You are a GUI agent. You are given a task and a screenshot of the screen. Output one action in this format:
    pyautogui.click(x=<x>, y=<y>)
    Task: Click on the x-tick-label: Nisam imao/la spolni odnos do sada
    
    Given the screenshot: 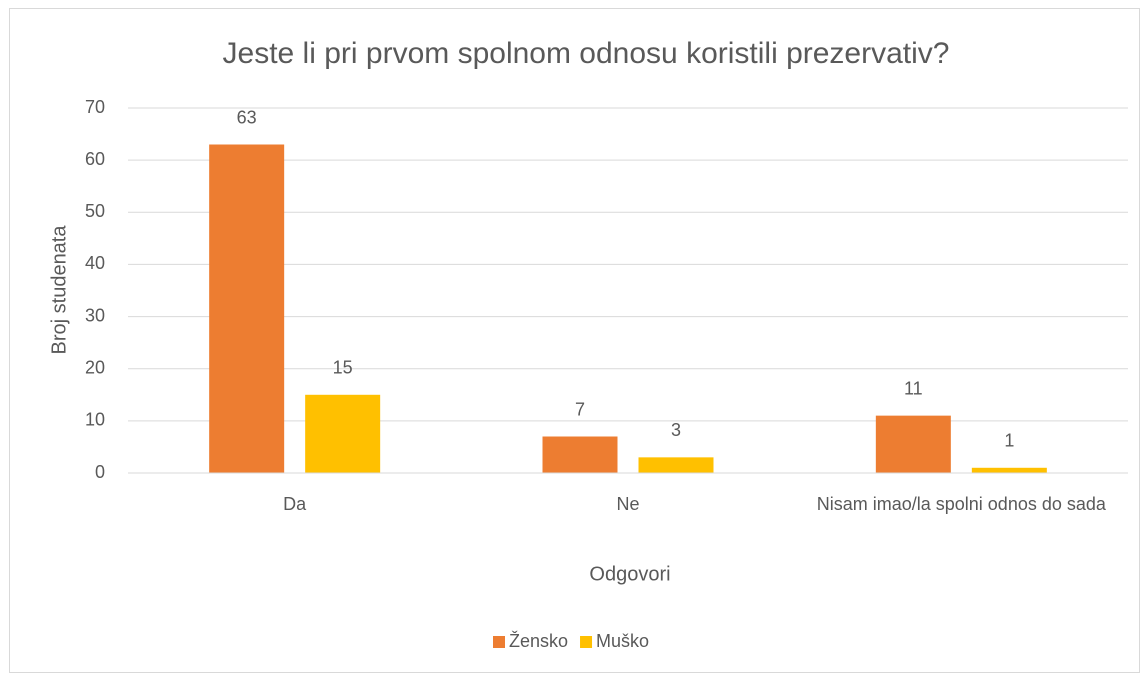 What is the action you would take?
    pyautogui.click(x=961, y=504)
    